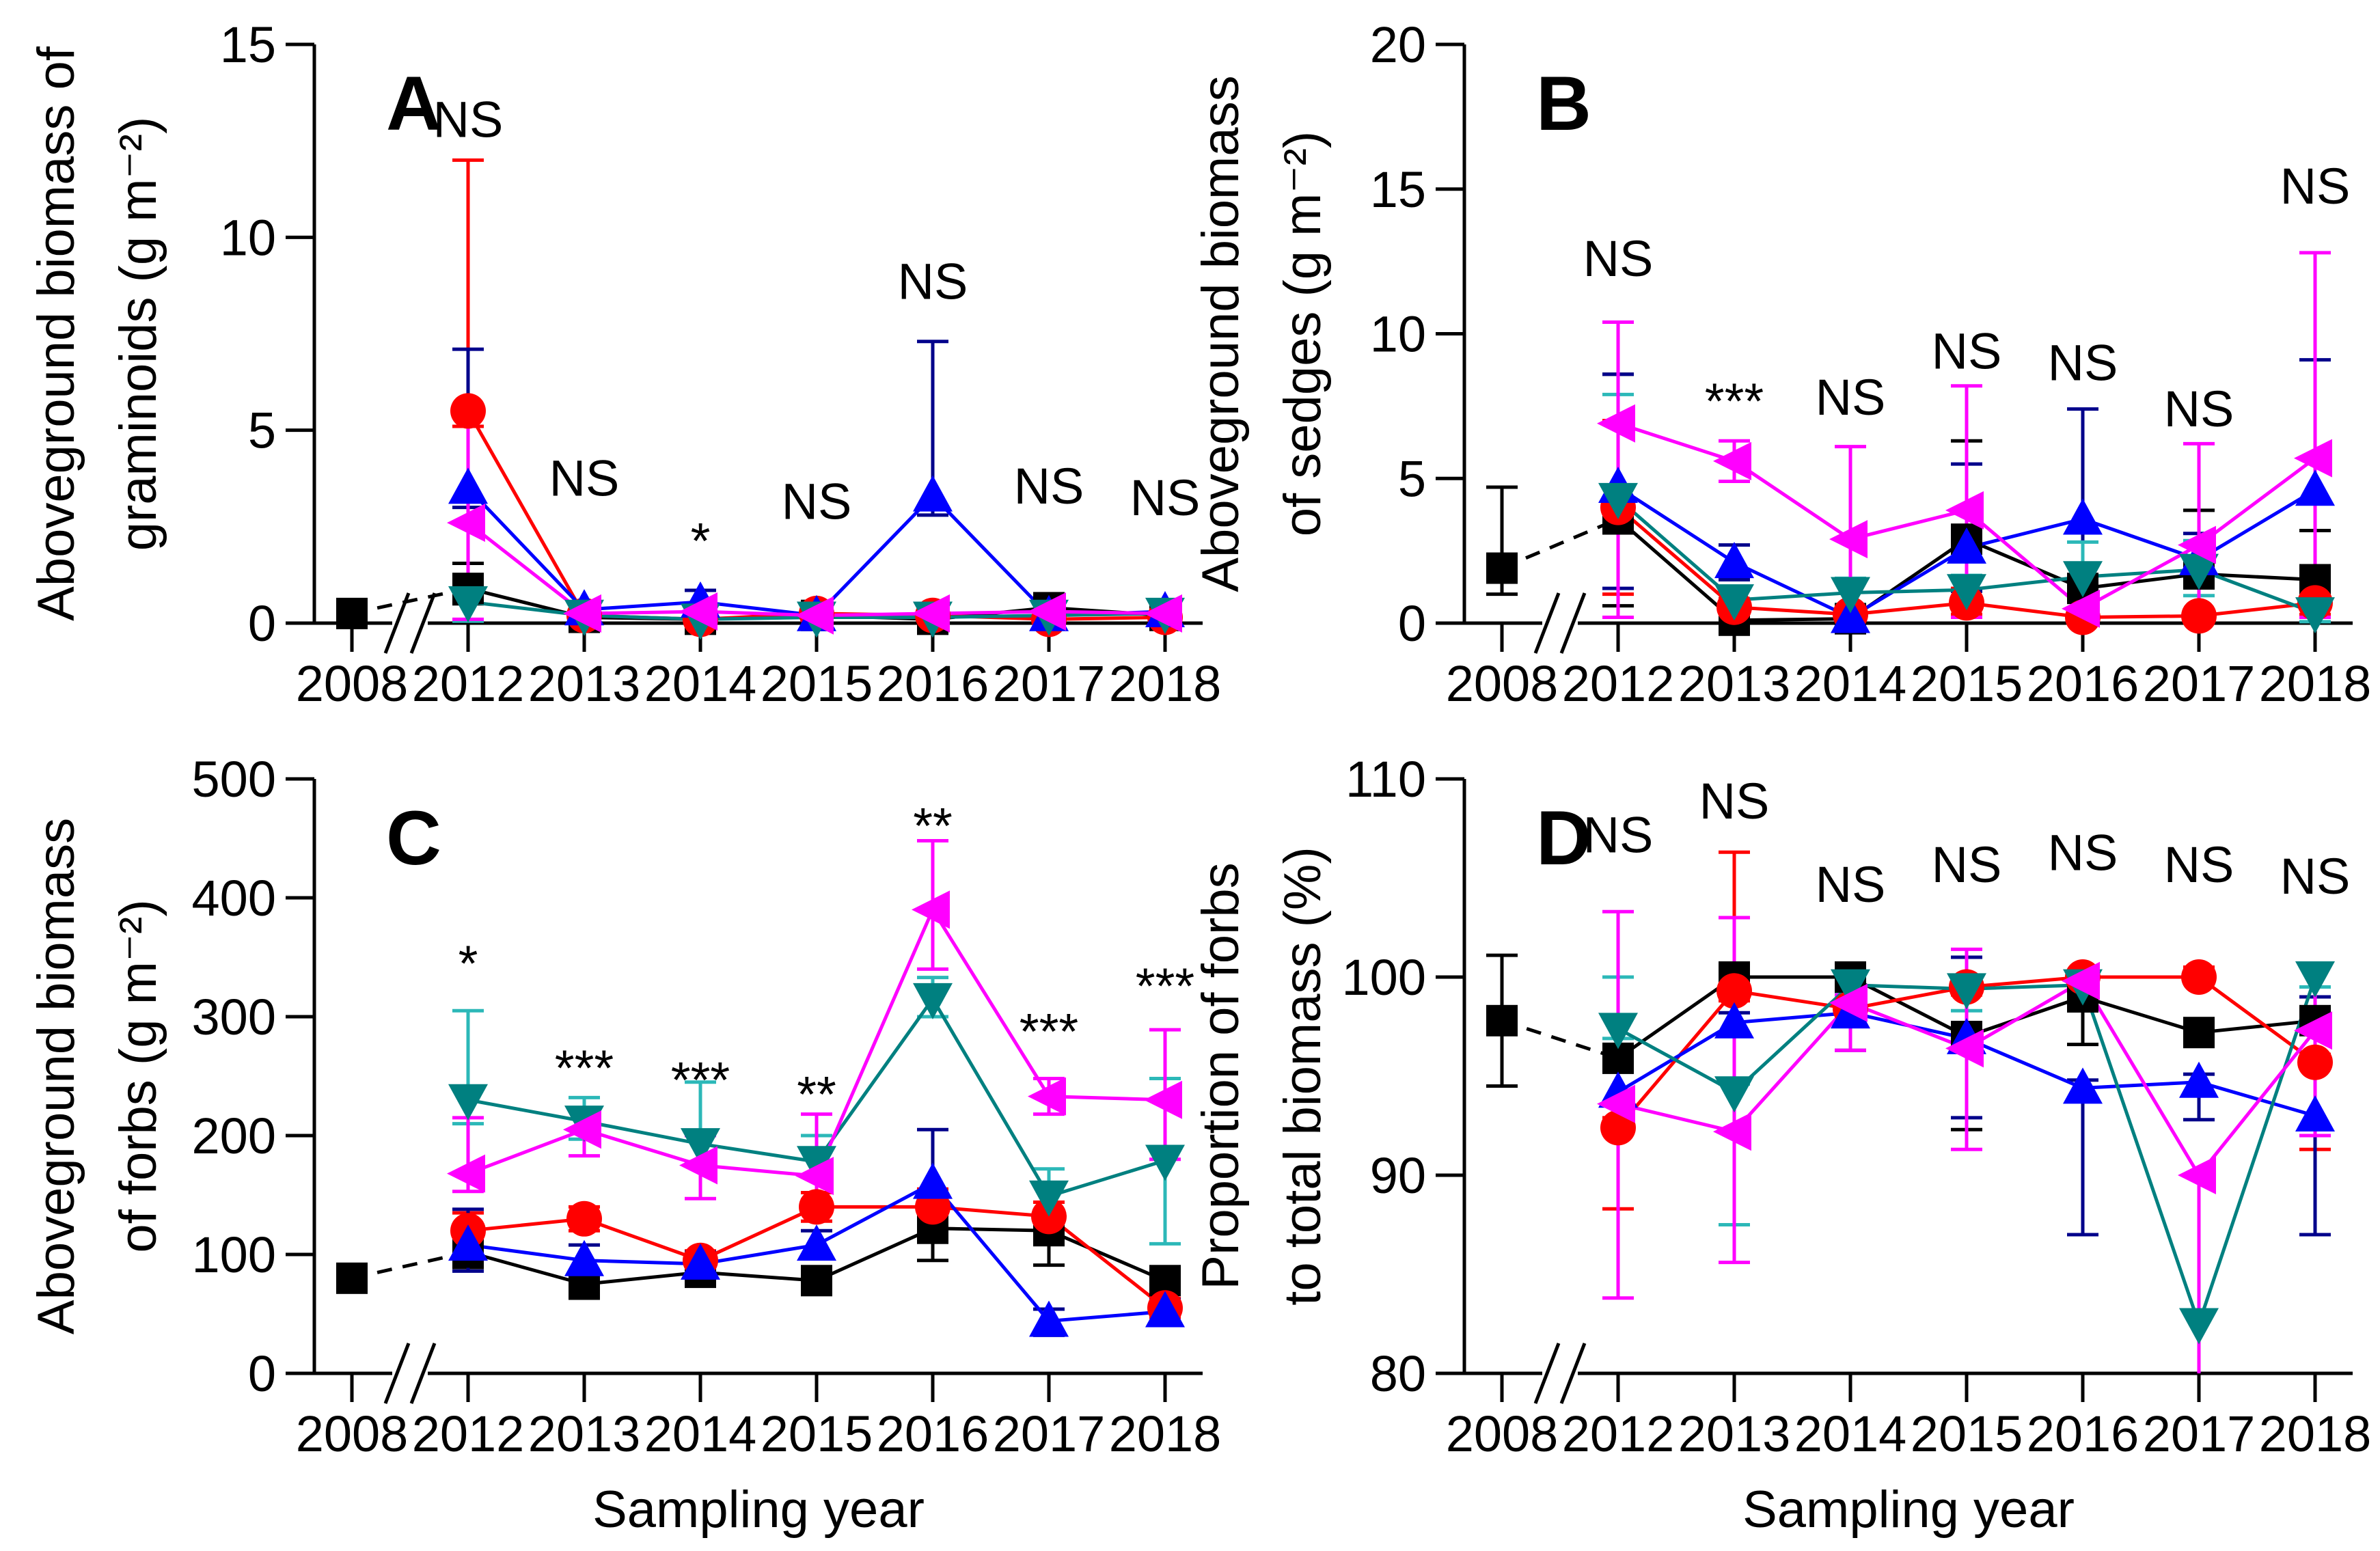  What do you see at coordinates (262, 430) in the screenshot?
I see `y-tick-label: 5` at bounding box center [262, 430].